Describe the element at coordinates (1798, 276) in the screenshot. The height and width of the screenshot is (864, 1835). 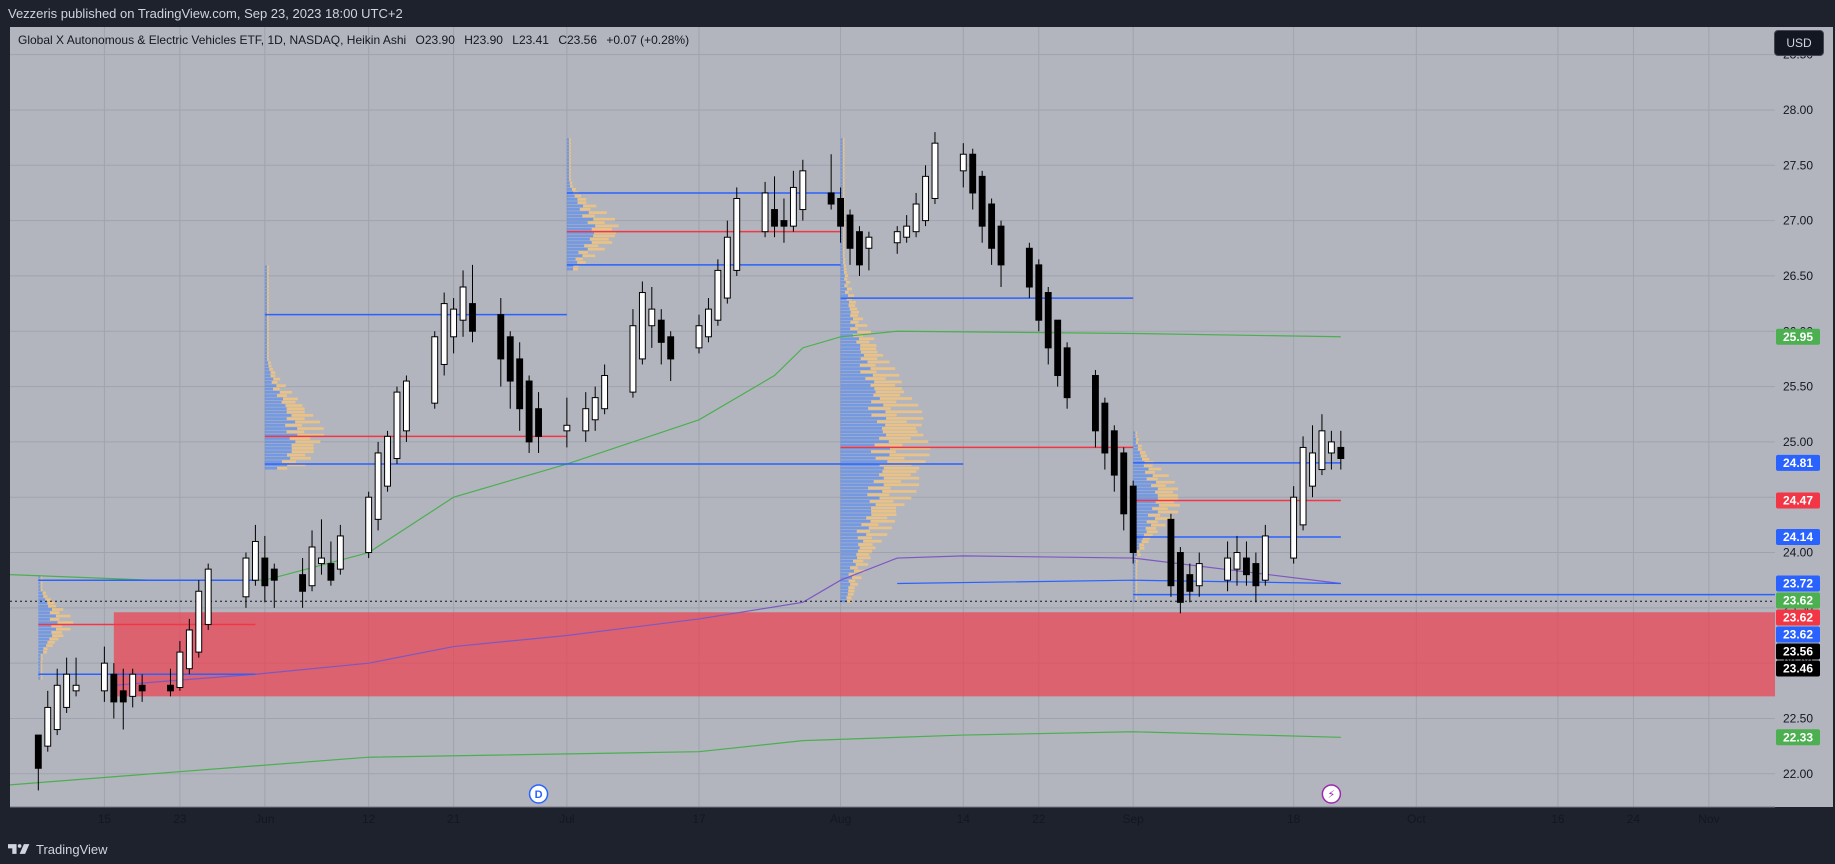
I see `price-tick-label: 26.50` at that location.